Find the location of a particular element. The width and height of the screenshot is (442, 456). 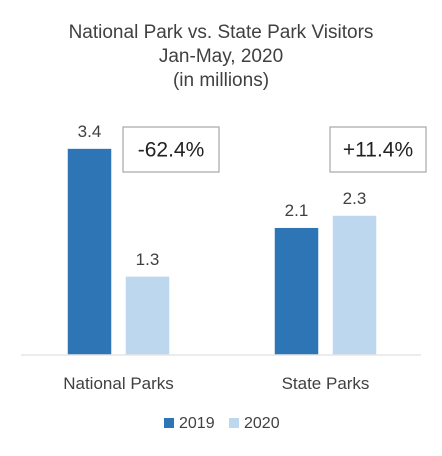

annotation-text: +11.4% is located at coordinates (378, 150).